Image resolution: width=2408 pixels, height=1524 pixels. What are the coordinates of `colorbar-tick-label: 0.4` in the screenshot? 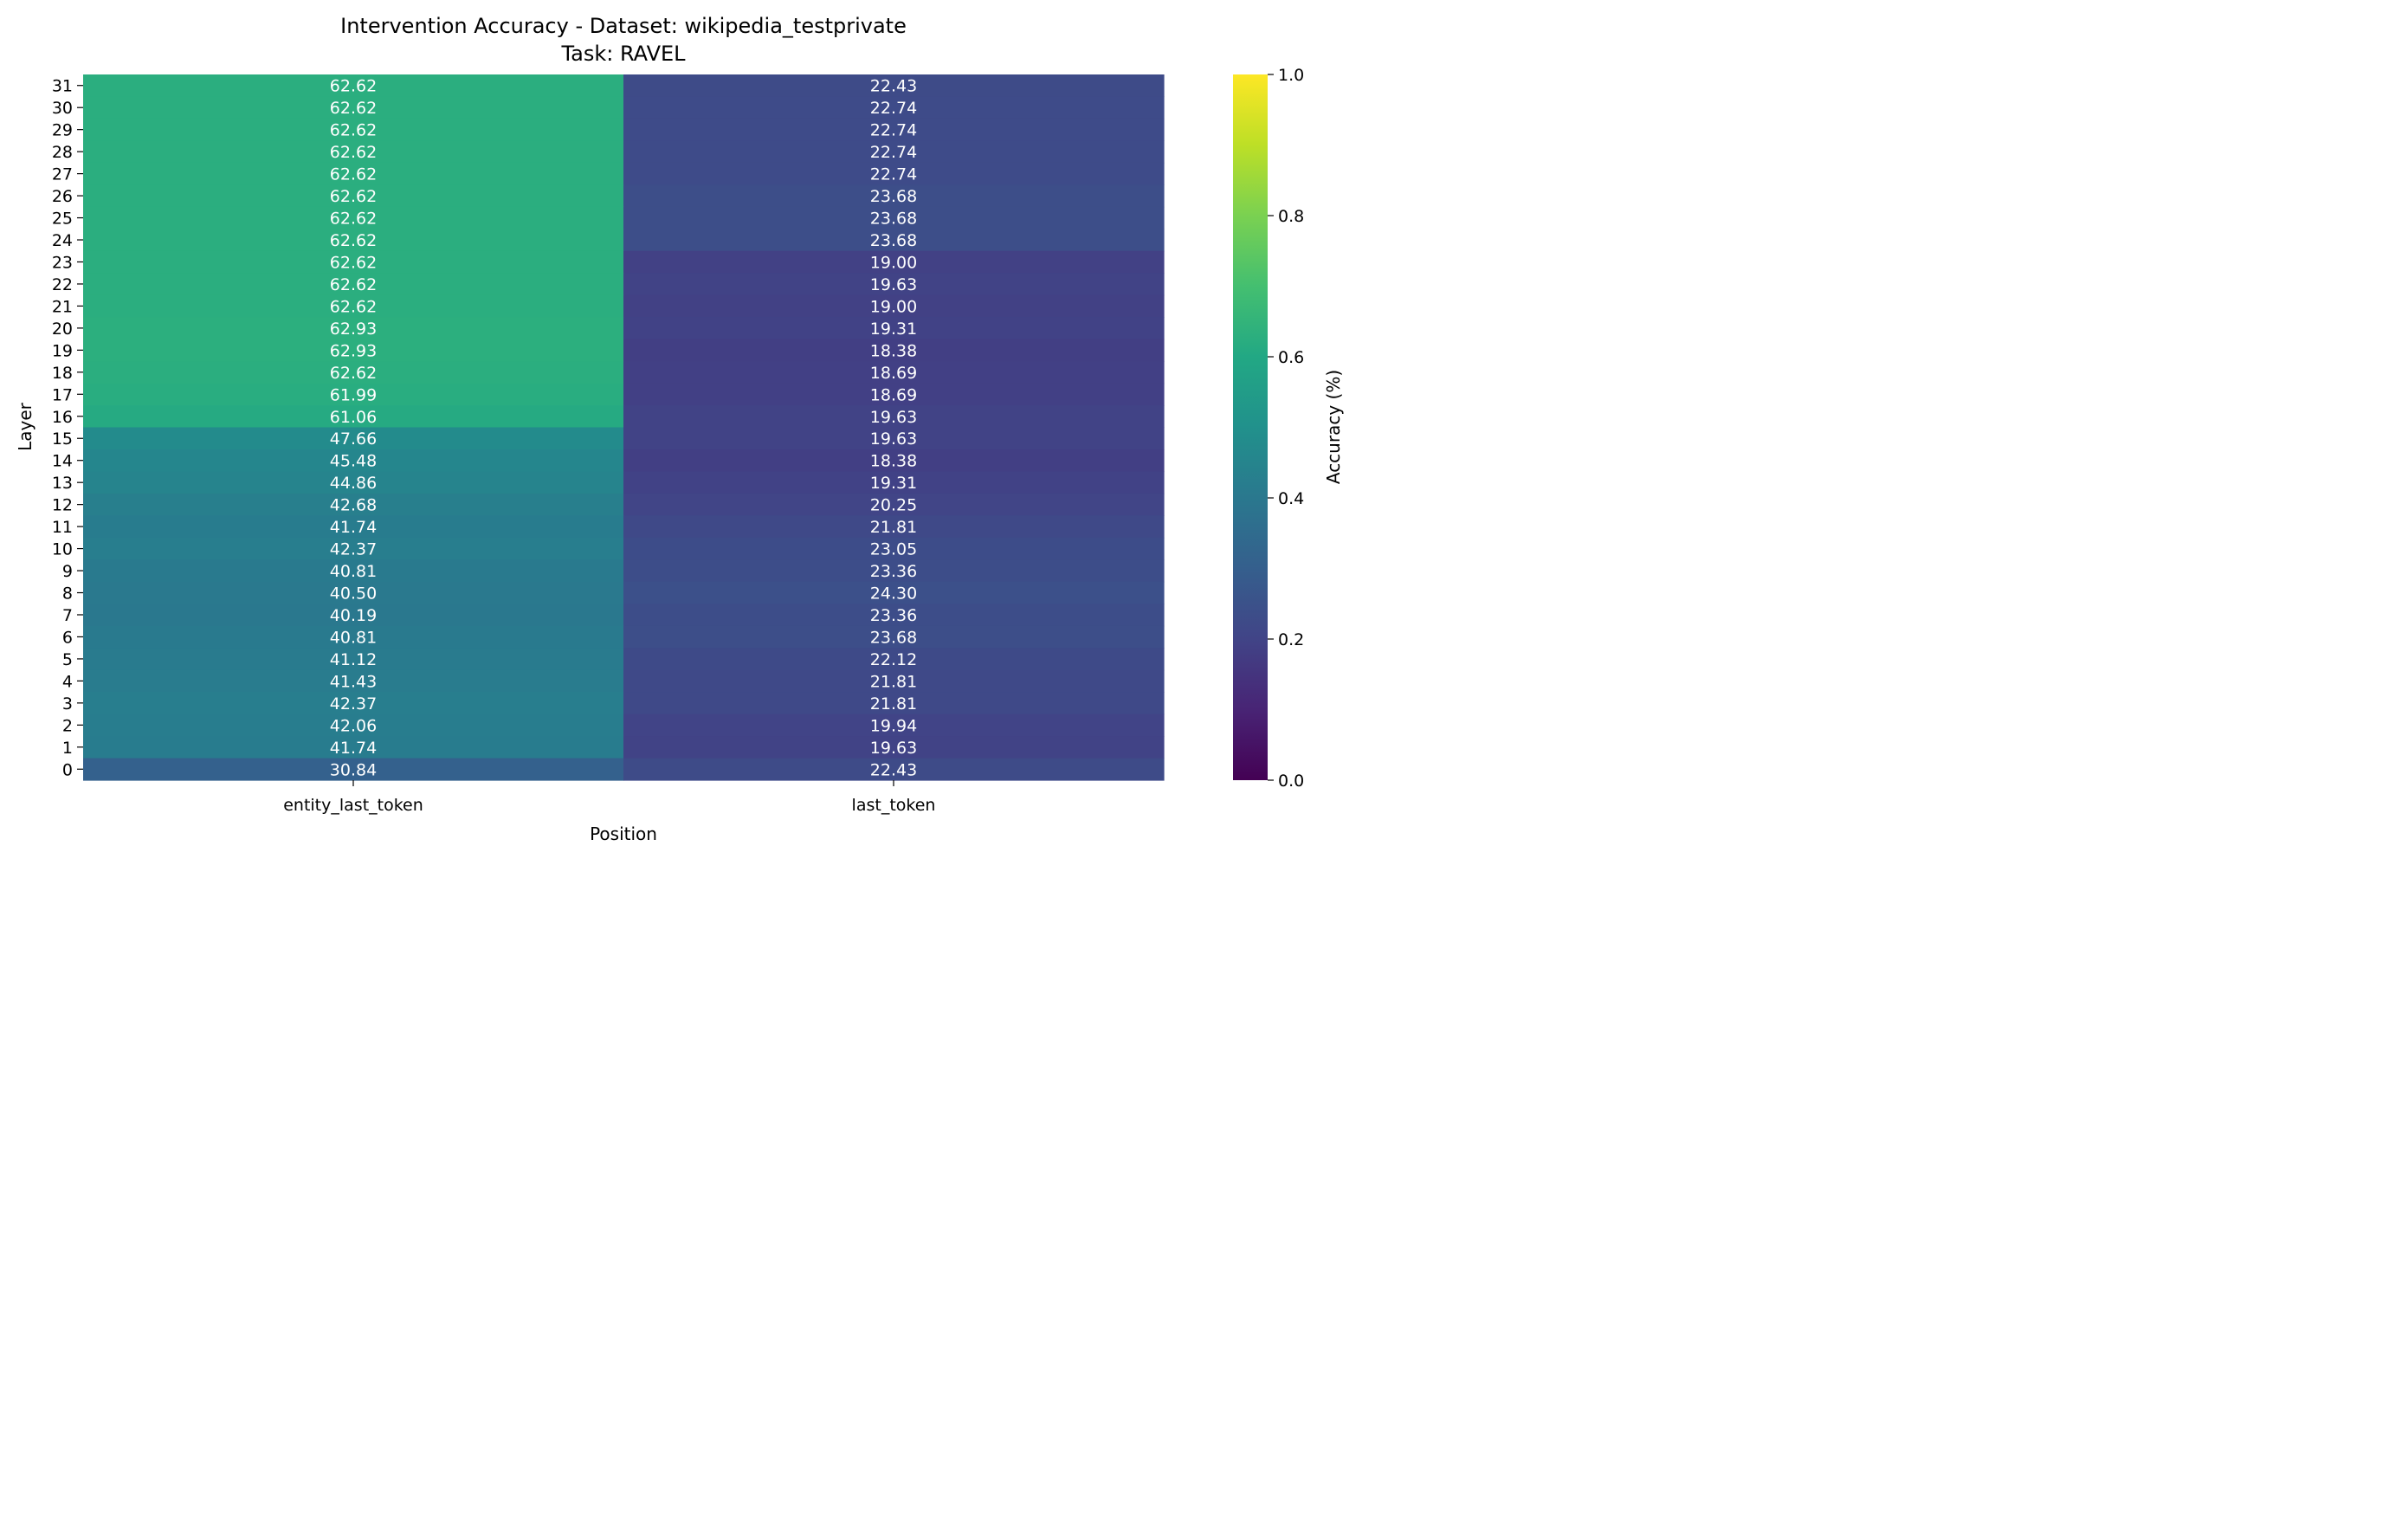 It's located at (1291, 499).